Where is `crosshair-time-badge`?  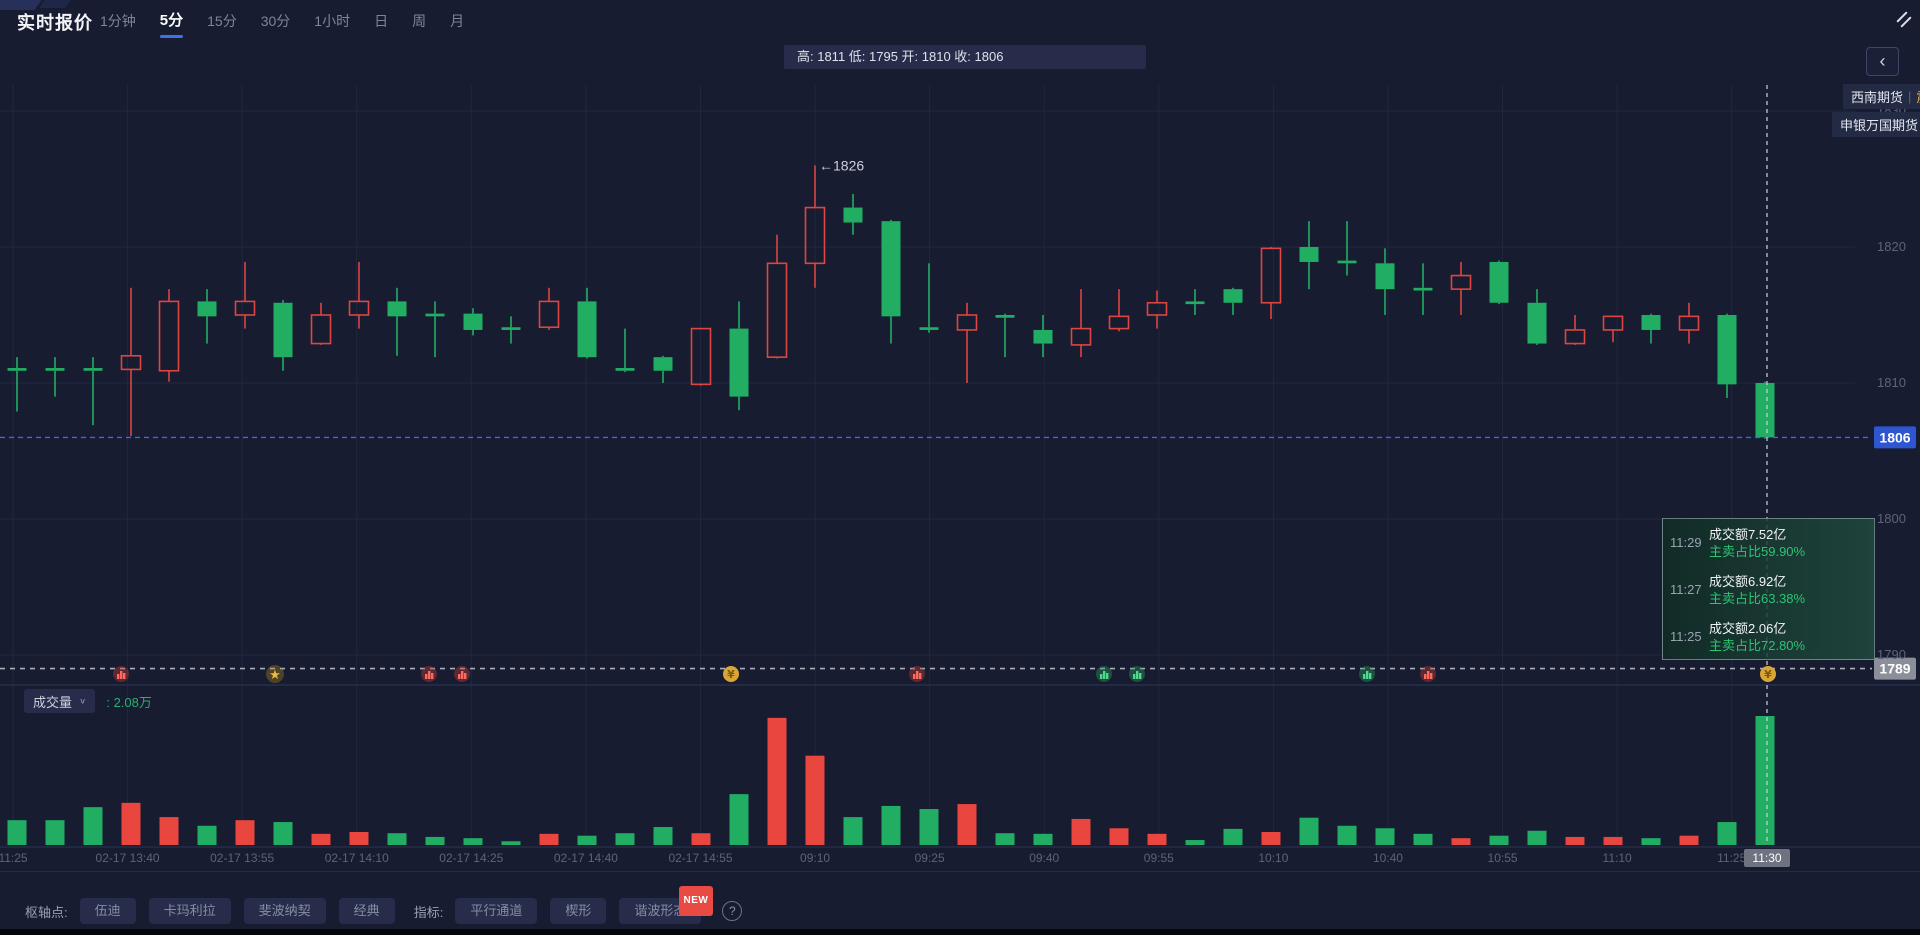
crosshair-time-badge is located at coordinates (1767, 858).